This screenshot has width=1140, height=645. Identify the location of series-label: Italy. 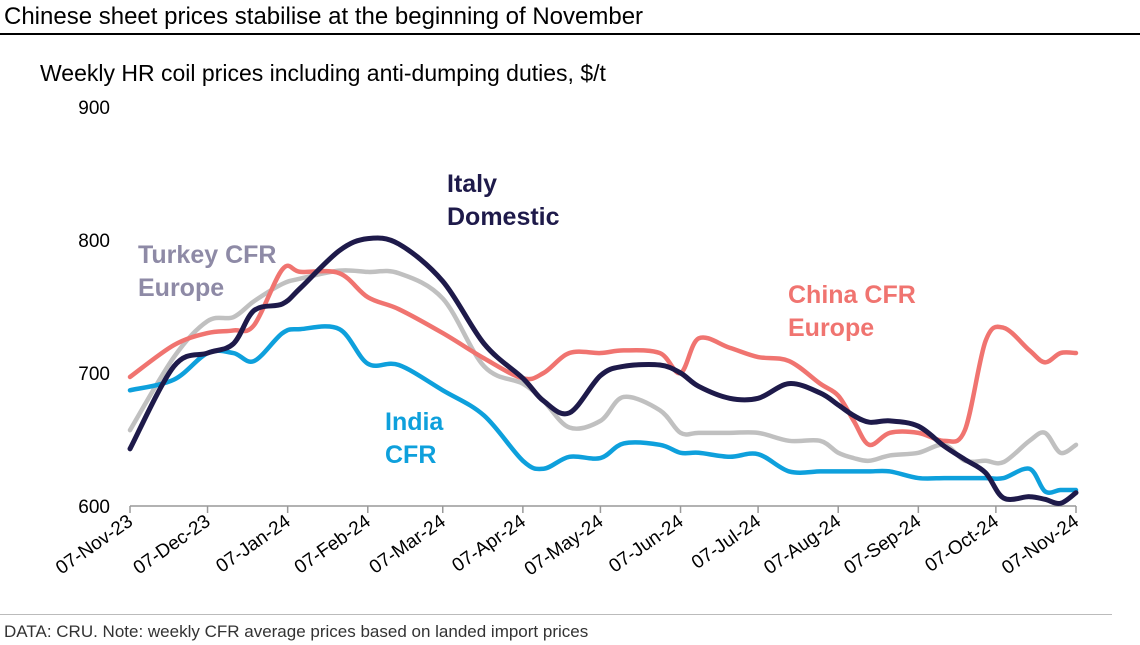
(472, 184).